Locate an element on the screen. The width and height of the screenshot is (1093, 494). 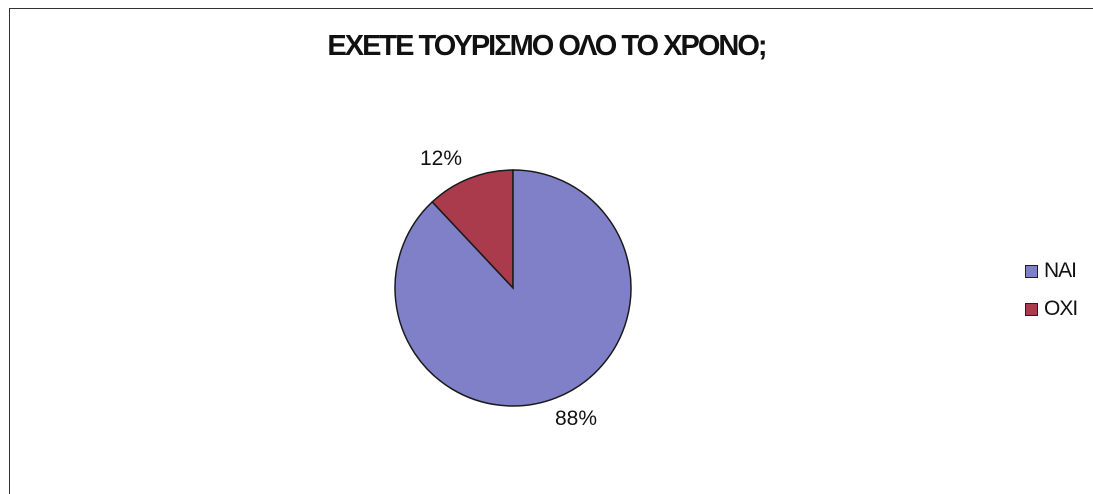
legend-swatch-yes is located at coordinates (1031, 271).